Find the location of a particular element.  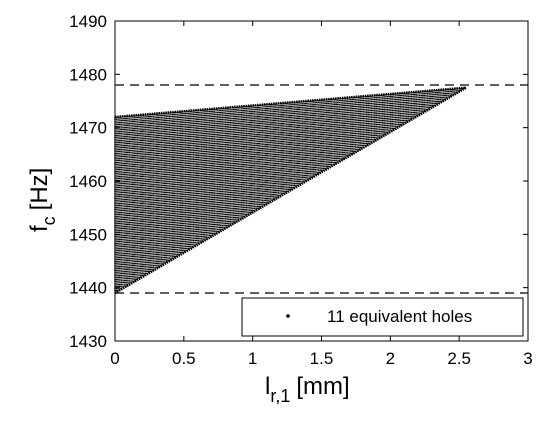

x-tick-label: 3 is located at coordinates (527, 358).